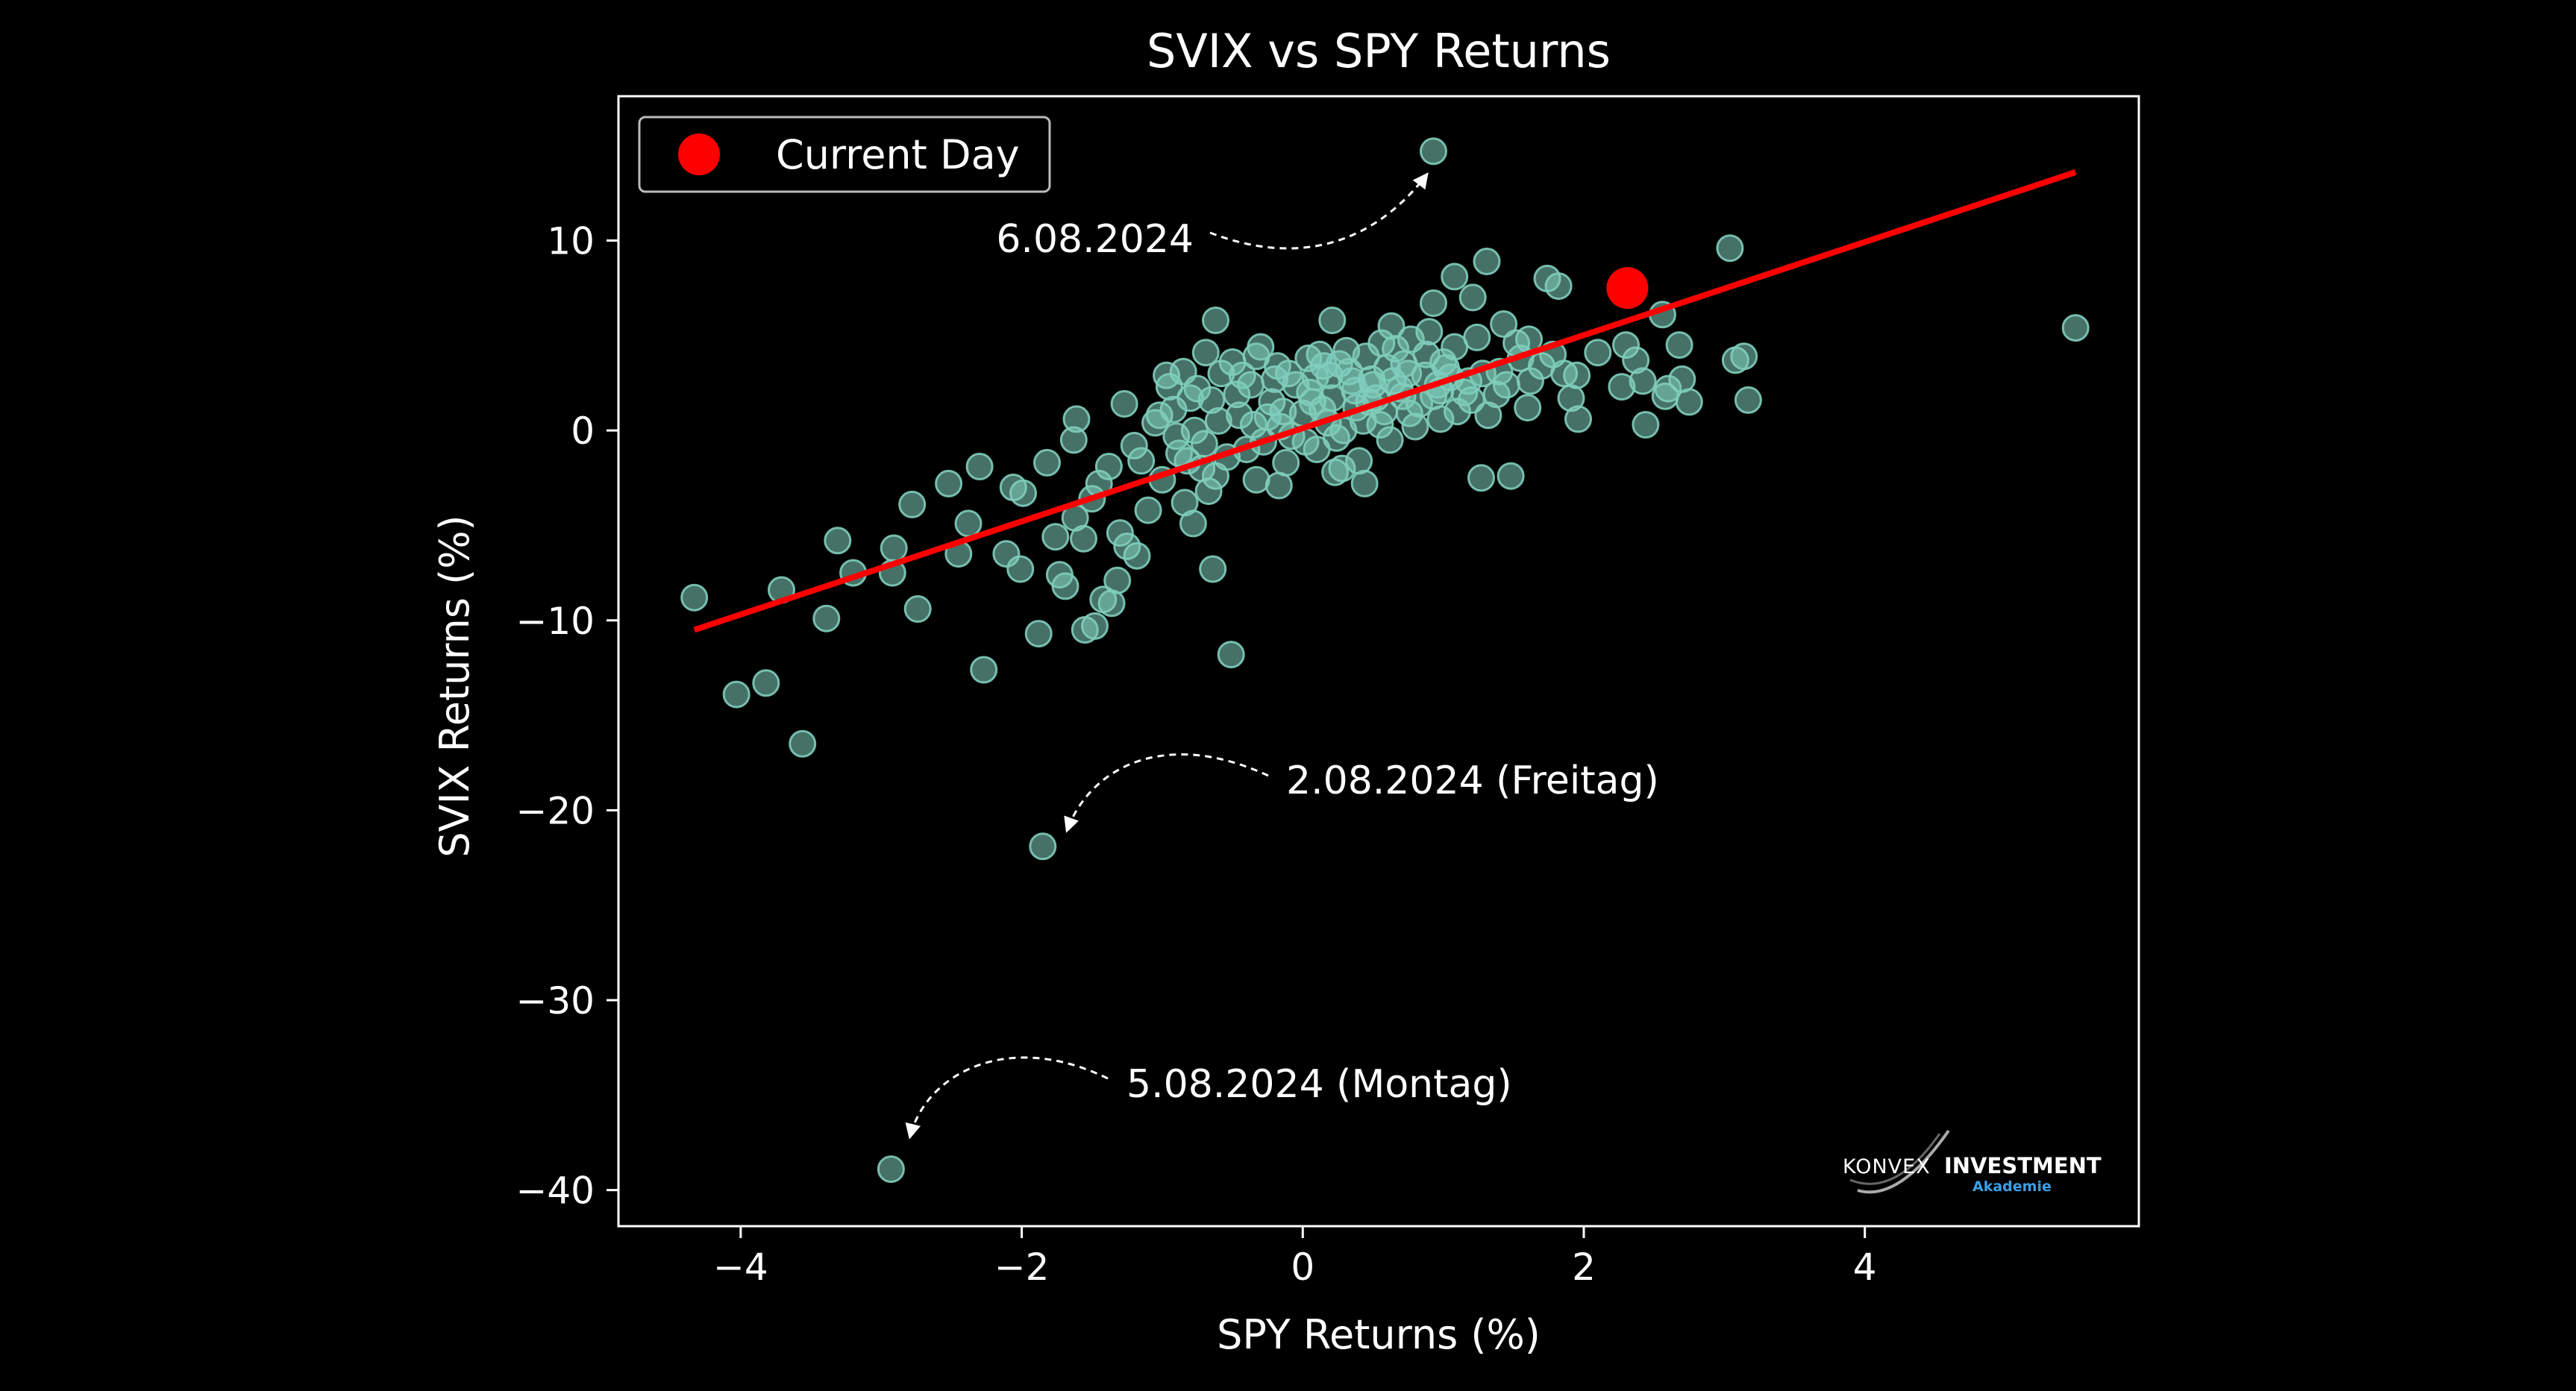 This screenshot has width=2576, height=1391. What do you see at coordinates (454, 686) in the screenshot?
I see `y-axis-label: SVIX Returns (%)` at bounding box center [454, 686].